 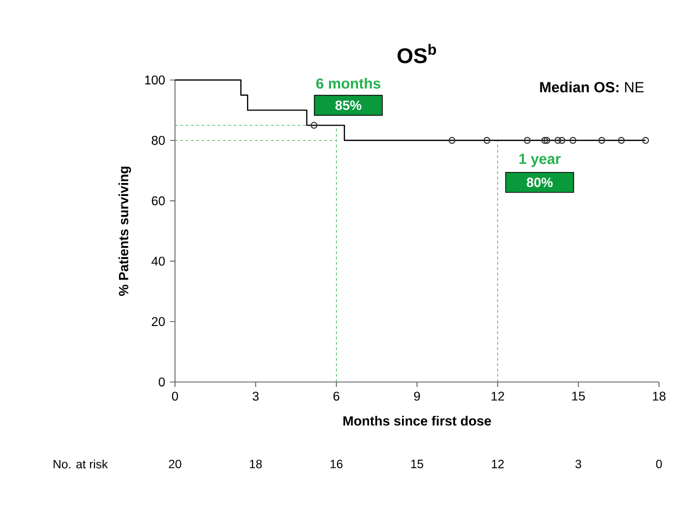 What do you see at coordinates (417, 421) in the screenshot?
I see `x-axis-title: Months since first dose` at bounding box center [417, 421].